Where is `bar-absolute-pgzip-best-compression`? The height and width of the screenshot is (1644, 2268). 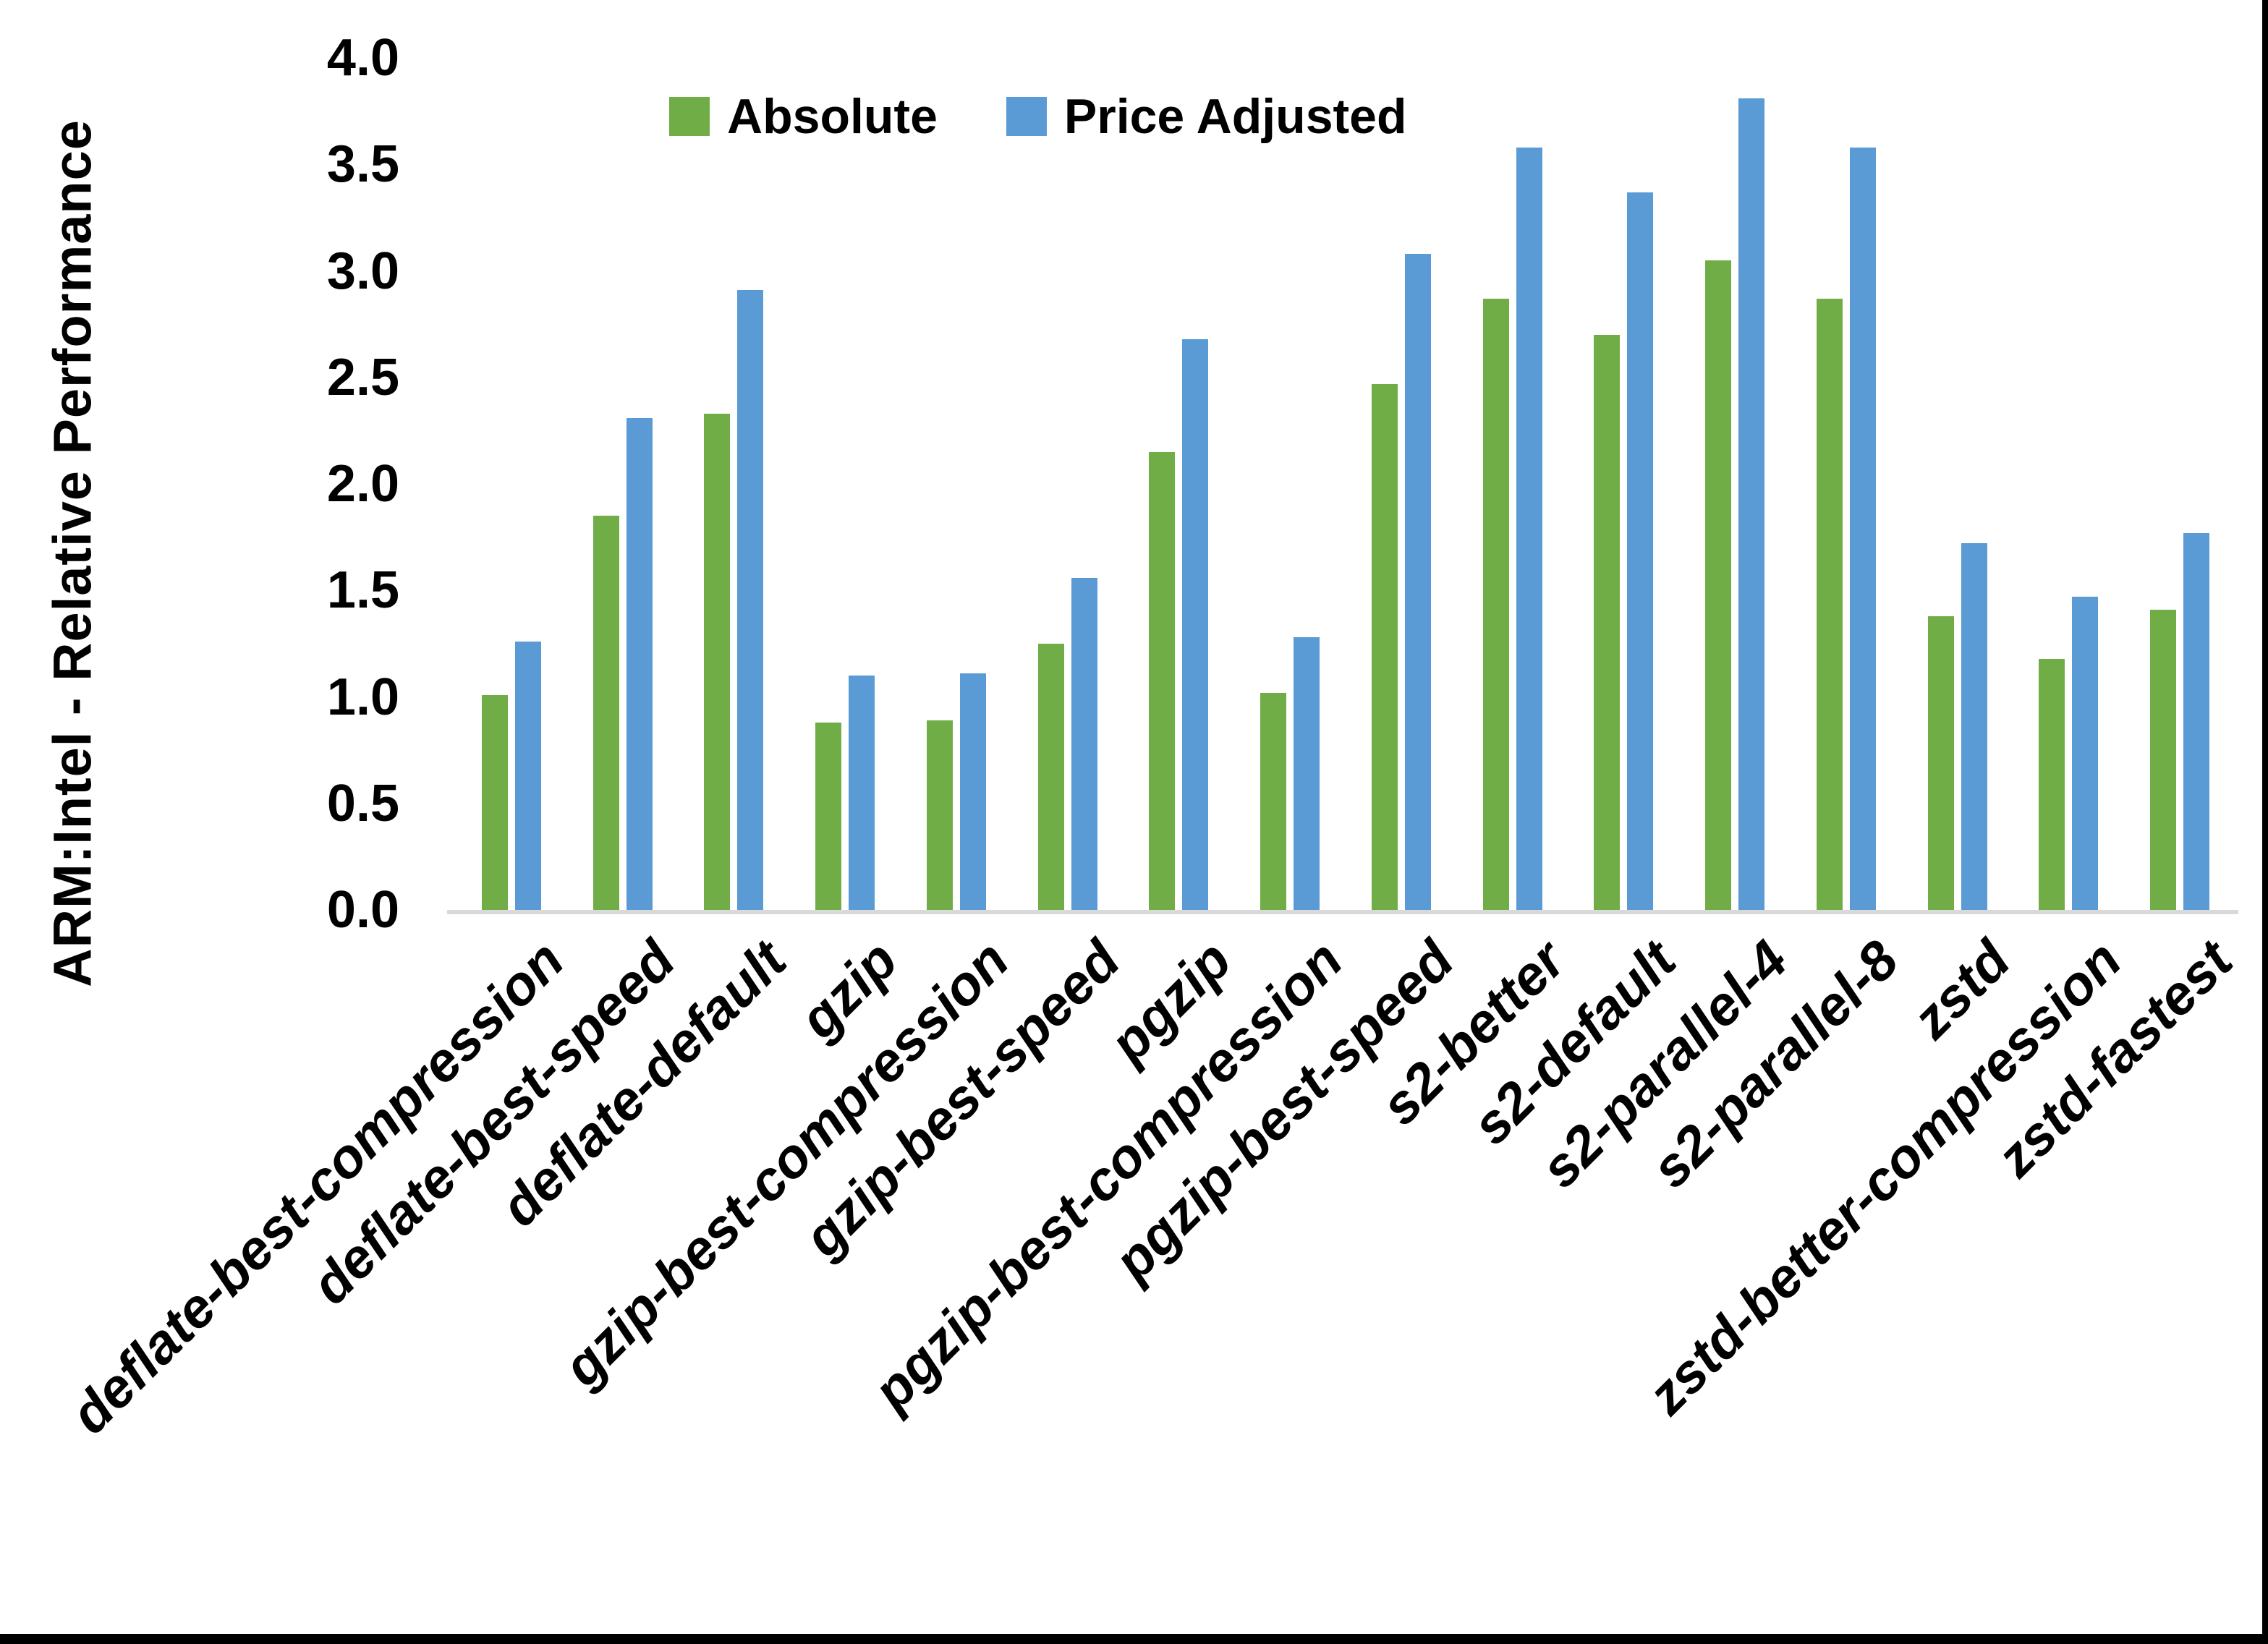
bar-absolute-pgzip-best-compression is located at coordinates (1273, 801).